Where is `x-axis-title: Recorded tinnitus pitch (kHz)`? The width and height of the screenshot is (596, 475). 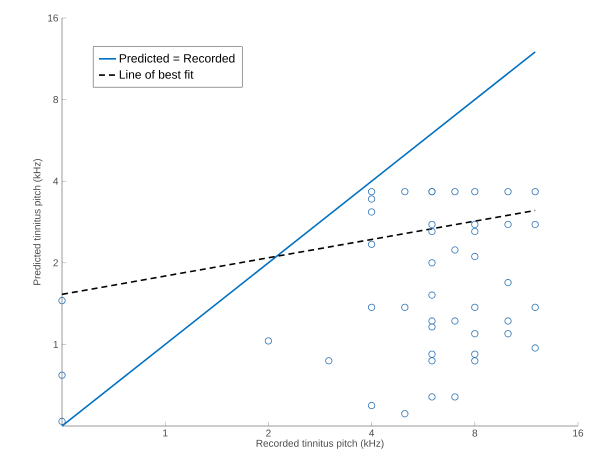
x-axis-title: Recorded tinnitus pitch (kHz) is located at coordinates (320, 444).